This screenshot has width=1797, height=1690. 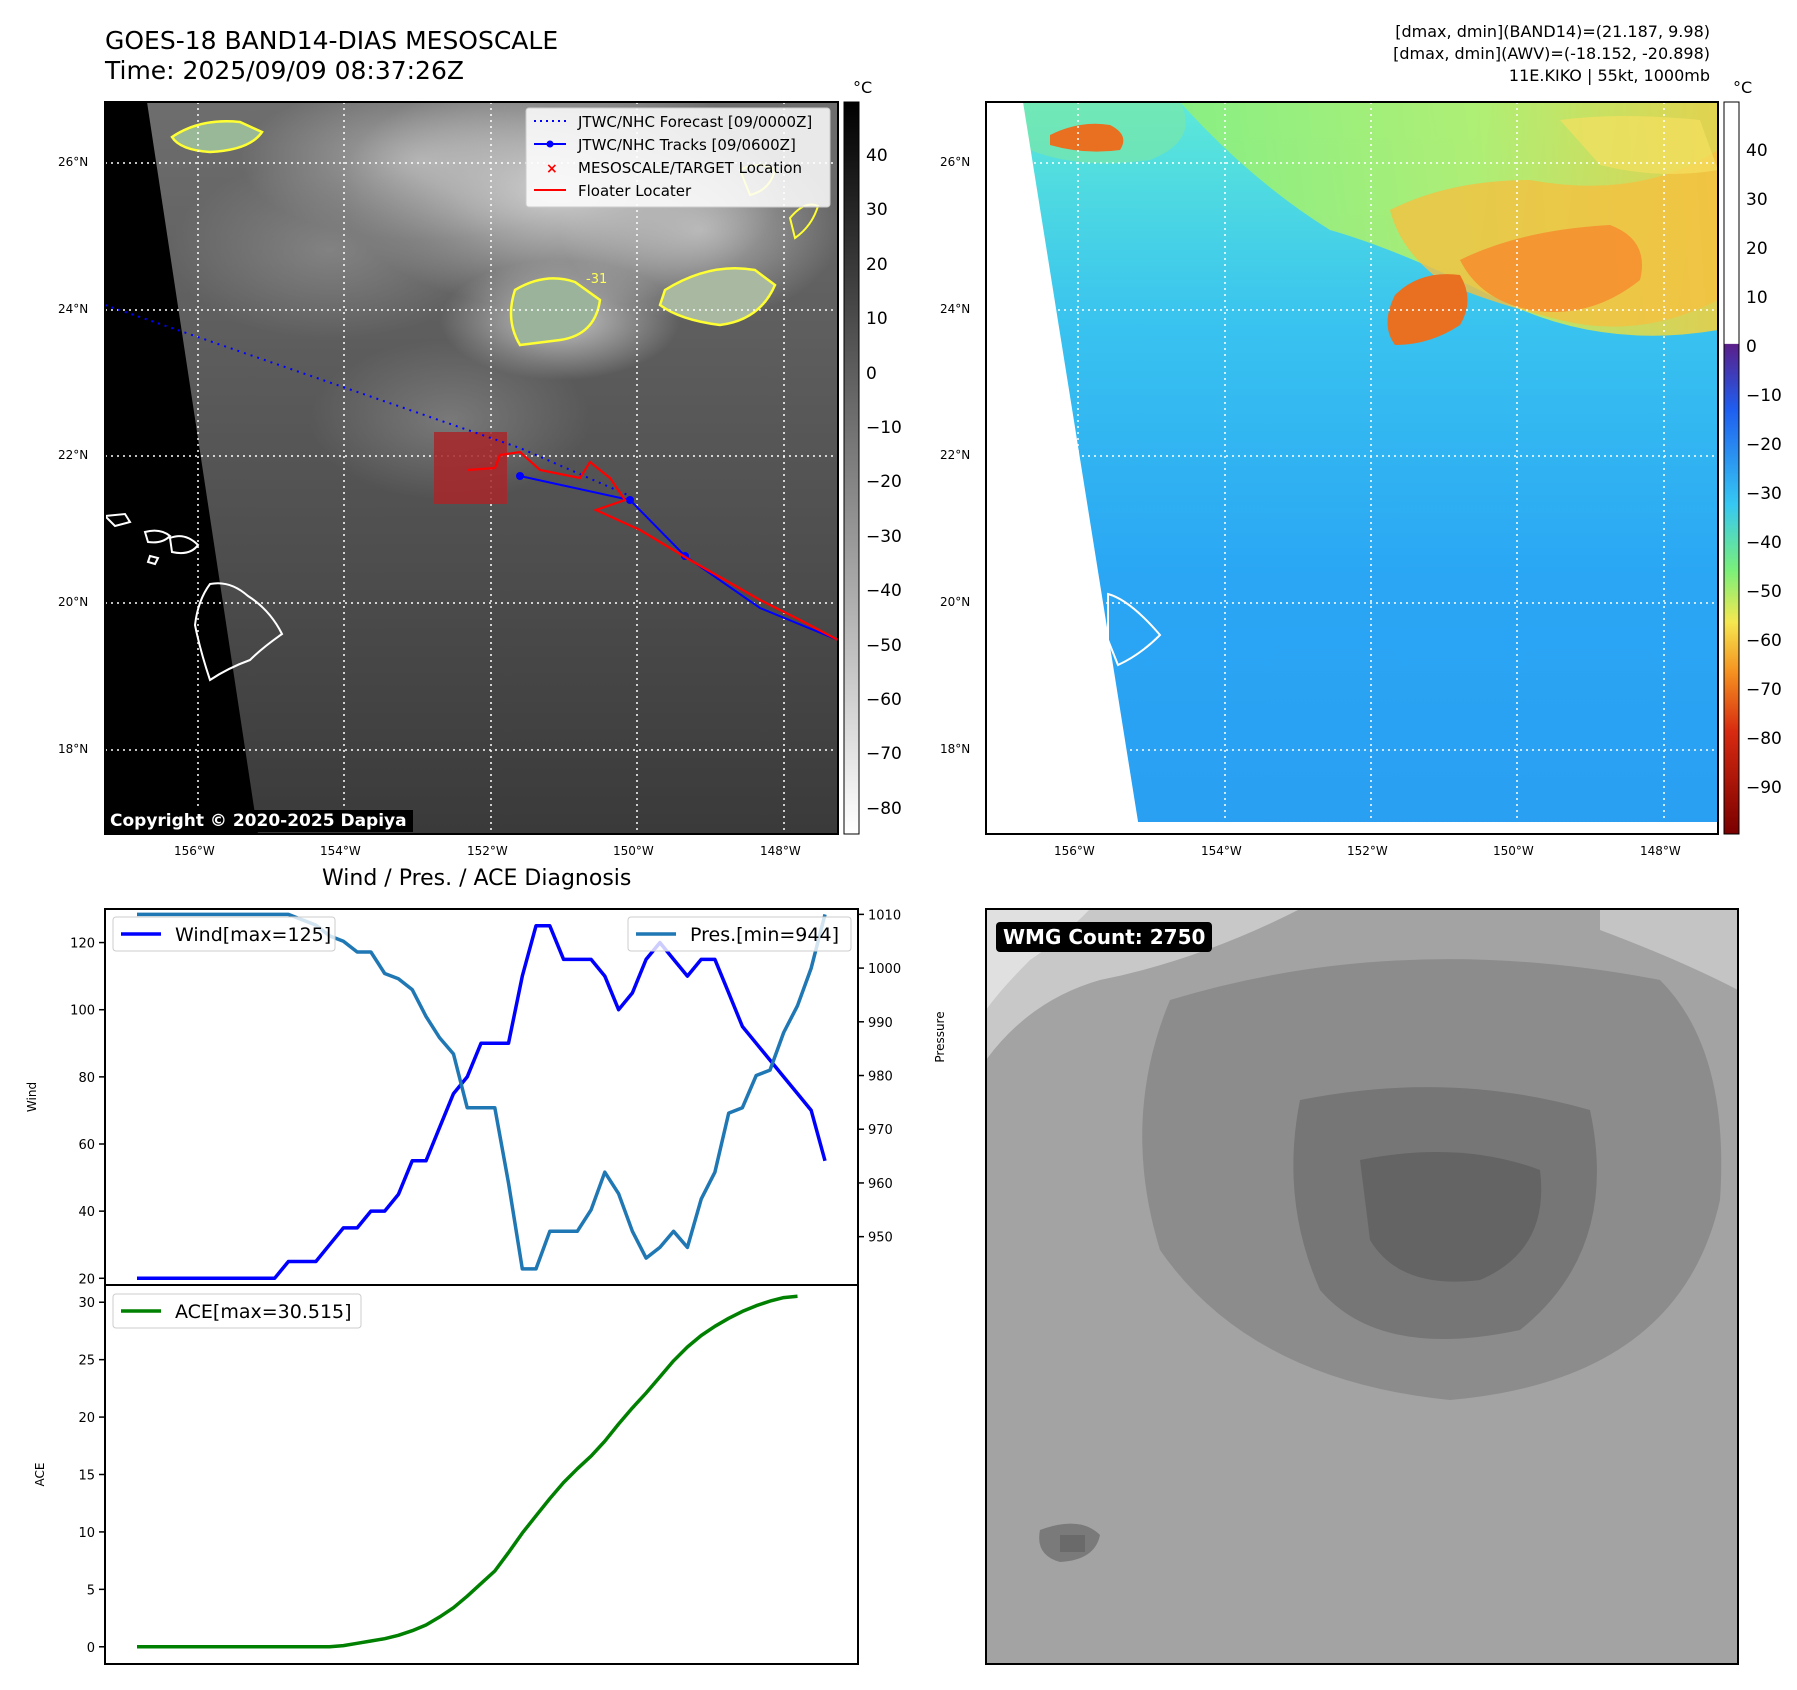 What do you see at coordinates (884, 809) in the screenshot?
I see `gray-colorbar-tick: −80` at bounding box center [884, 809].